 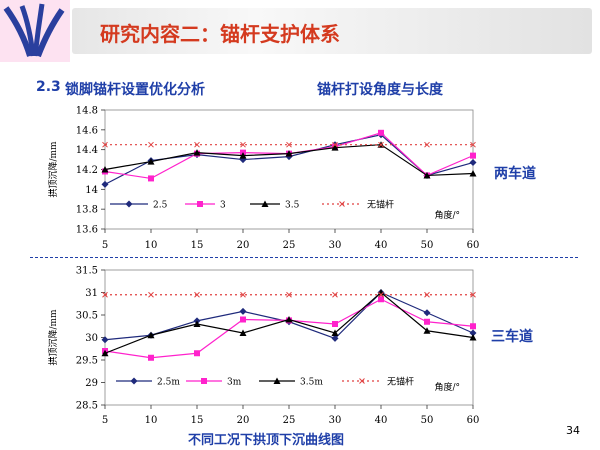 I want to click on page-title: 研究内容二：锚杆支护体系, so click(x=220, y=34).